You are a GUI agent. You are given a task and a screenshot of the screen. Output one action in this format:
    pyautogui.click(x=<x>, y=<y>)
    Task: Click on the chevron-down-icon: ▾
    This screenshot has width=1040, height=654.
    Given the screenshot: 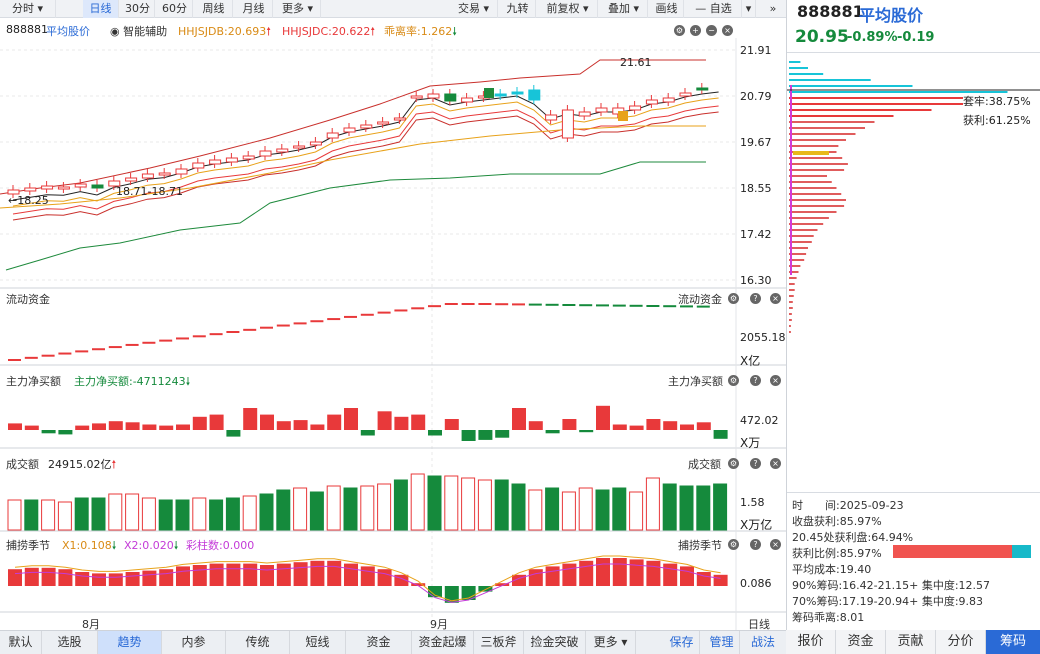 What is the action you would take?
    pyautogui.click(x=749, y=9)
    